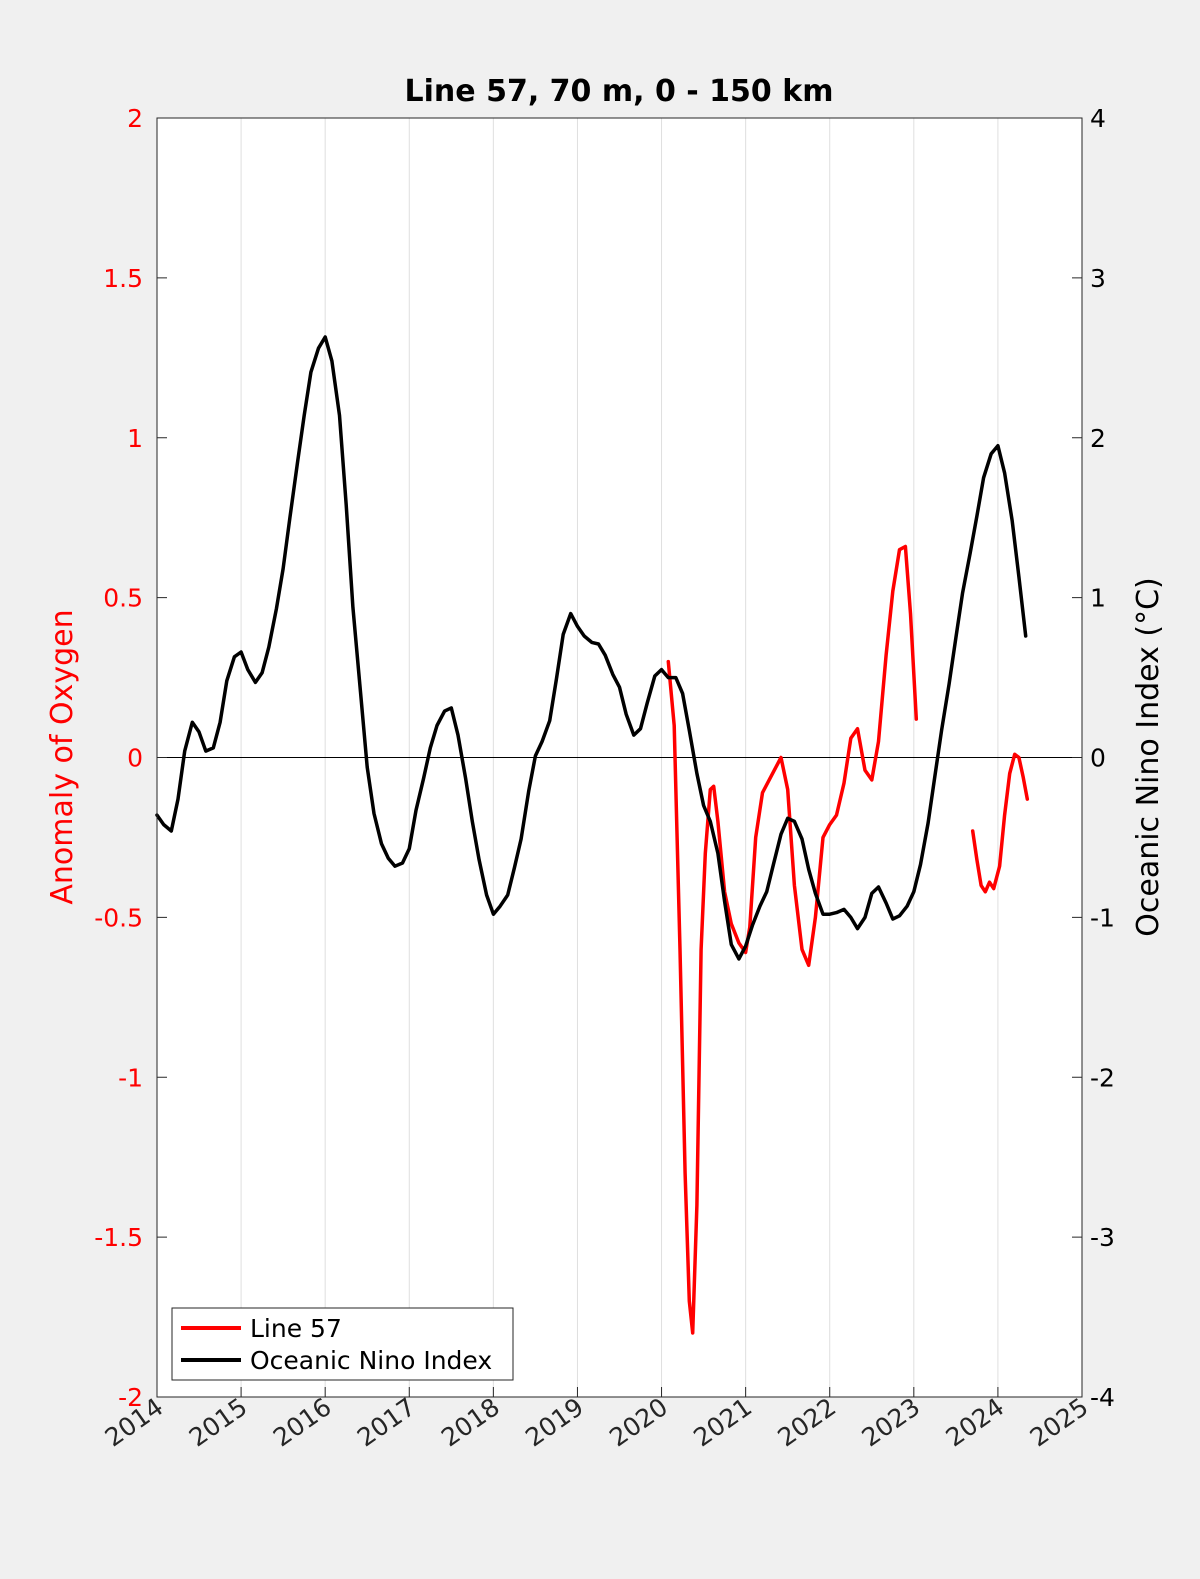  I want to click on legend: Line 57 Oceanic Nino Index, so click(342, 1344).